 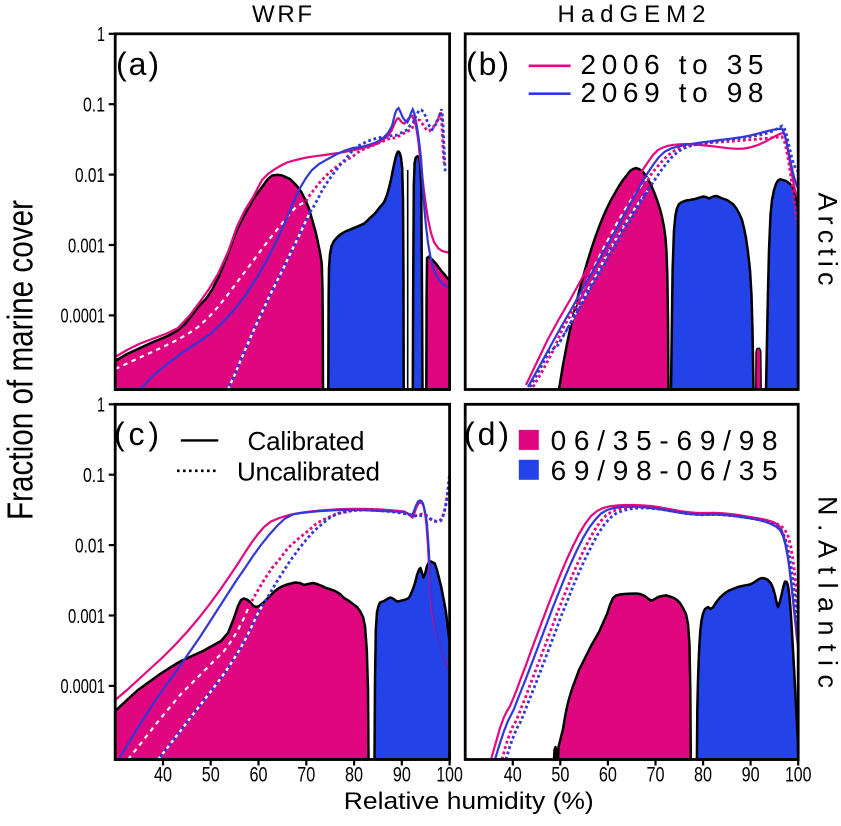 What do you see at coordinates (469, 801) in the screenshot?
I see `svg-text: Relative humidity (%)` at bounding box center [469, 801].